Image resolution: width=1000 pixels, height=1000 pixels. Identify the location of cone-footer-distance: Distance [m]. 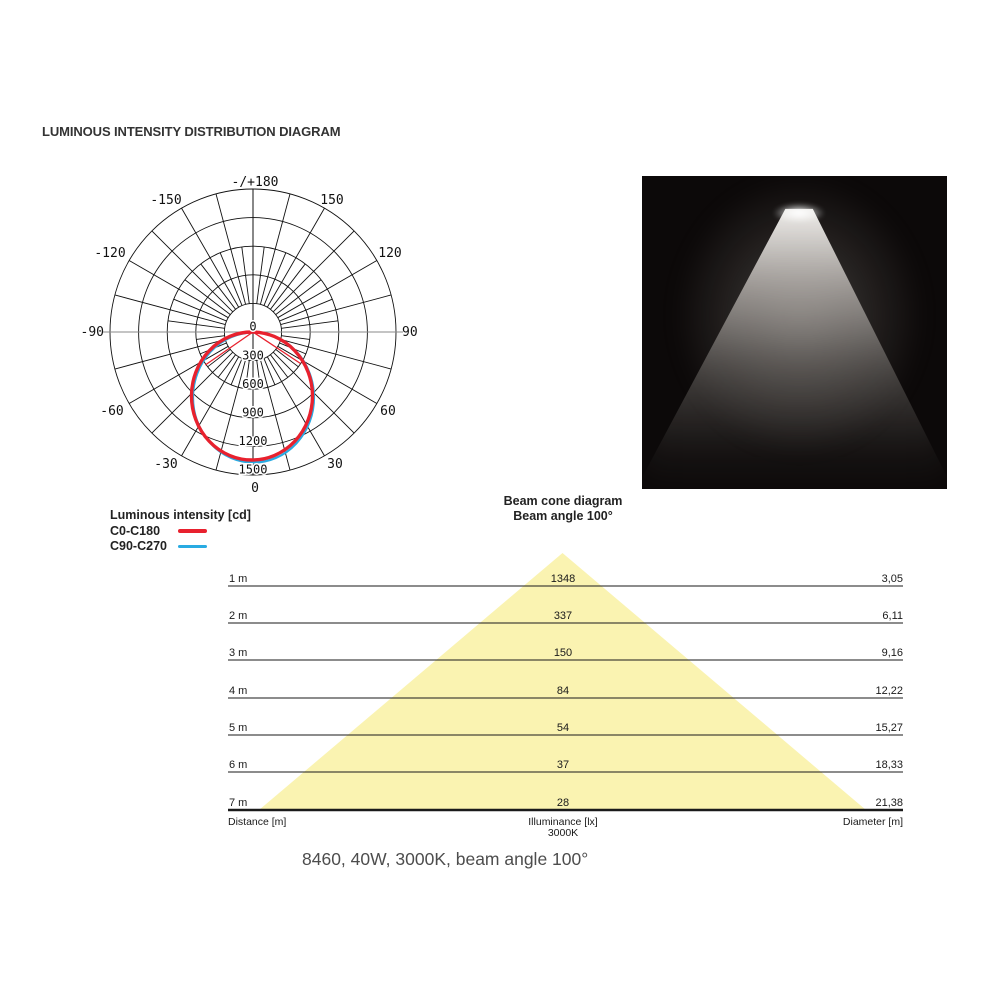
(257, 822).